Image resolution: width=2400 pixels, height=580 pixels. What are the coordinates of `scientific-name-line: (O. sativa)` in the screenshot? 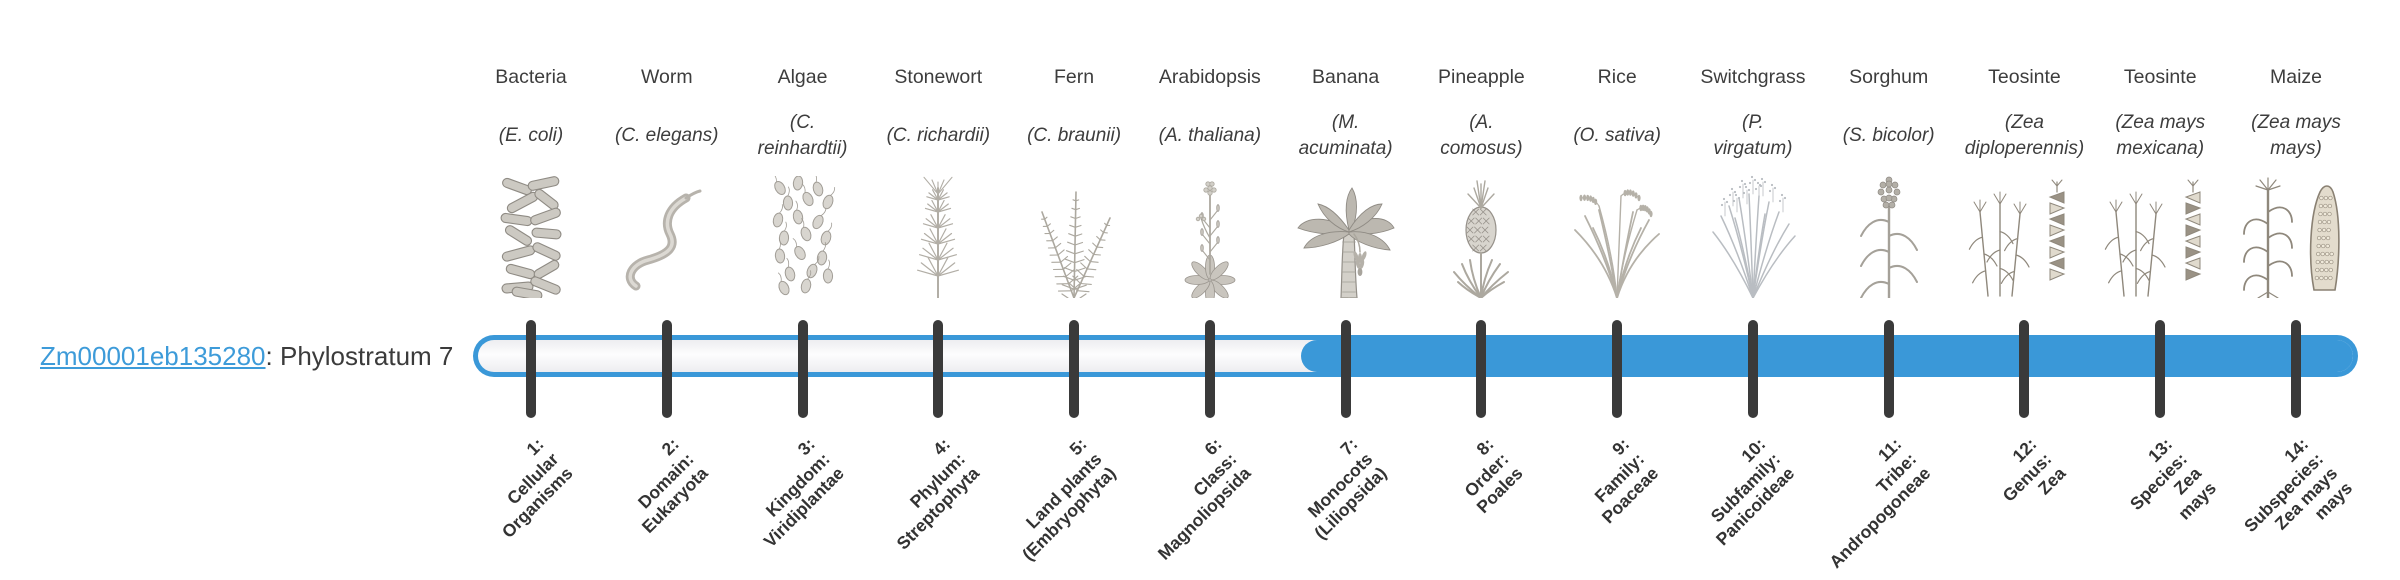 It's located at (1617, 135).